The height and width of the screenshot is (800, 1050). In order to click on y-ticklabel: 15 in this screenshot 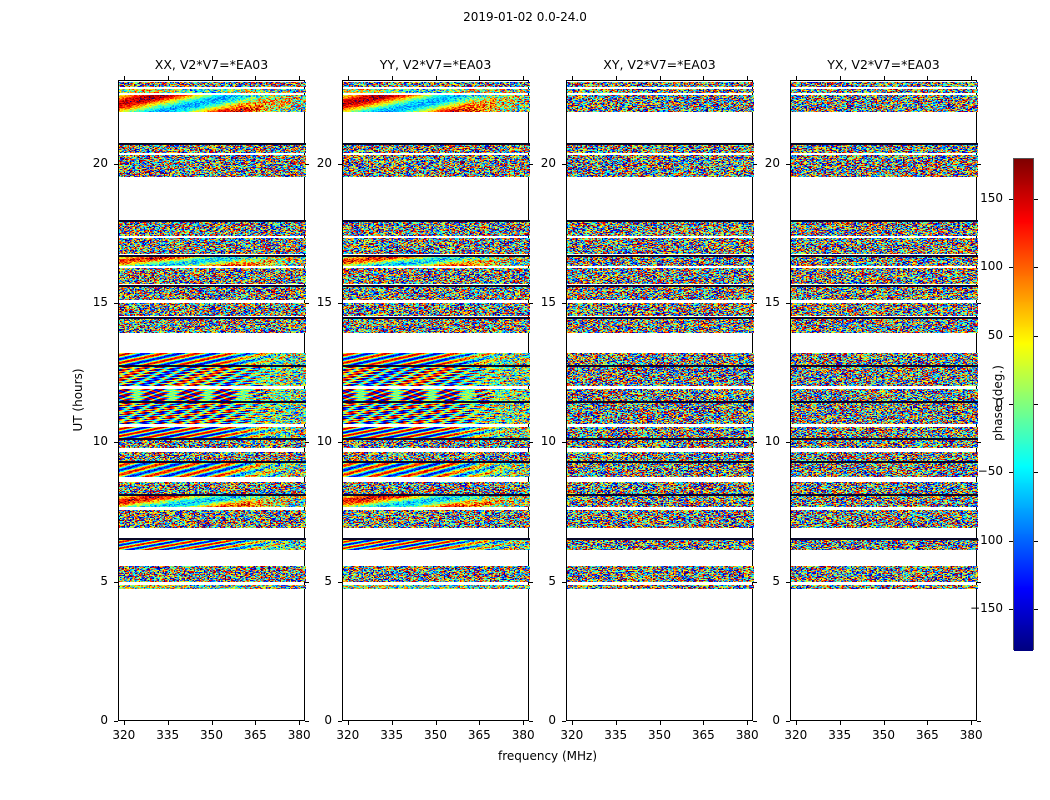, I will do `click(100, 301)`.